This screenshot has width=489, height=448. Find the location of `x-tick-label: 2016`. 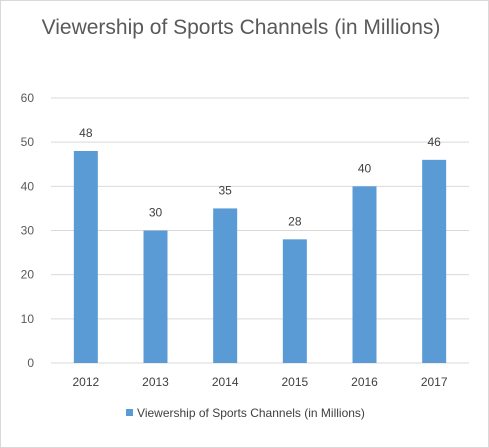

x-tick-label: 2016 is located at coordinates (364, 382).